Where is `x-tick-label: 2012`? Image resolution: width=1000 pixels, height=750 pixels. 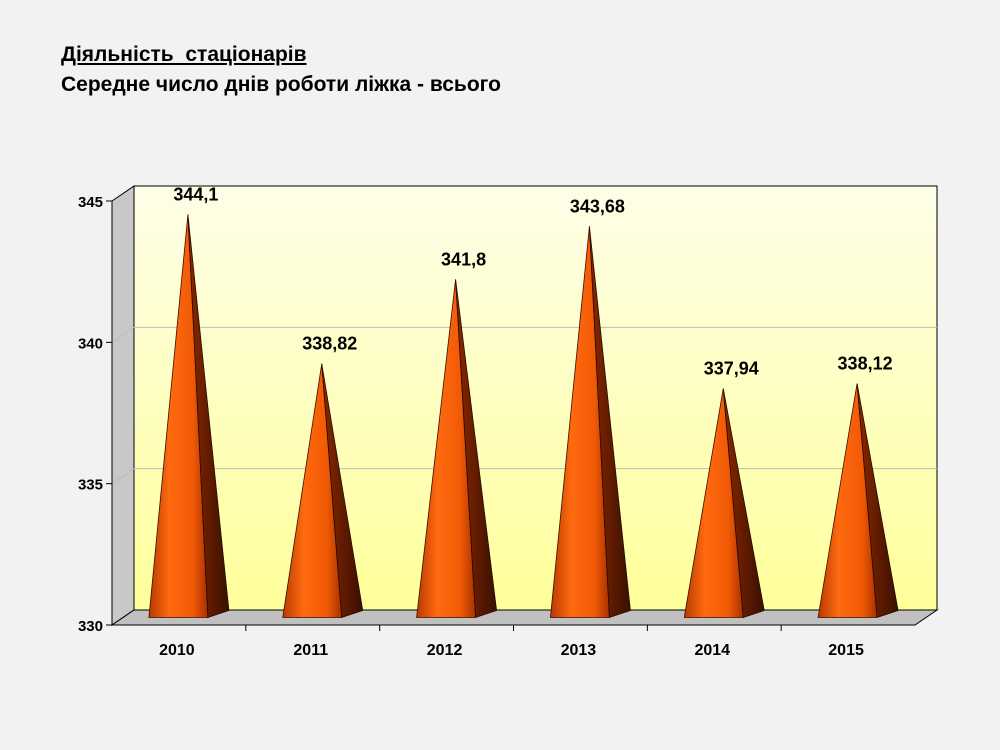
x-tick-label: 2012 is located at coordinates (445, 650).